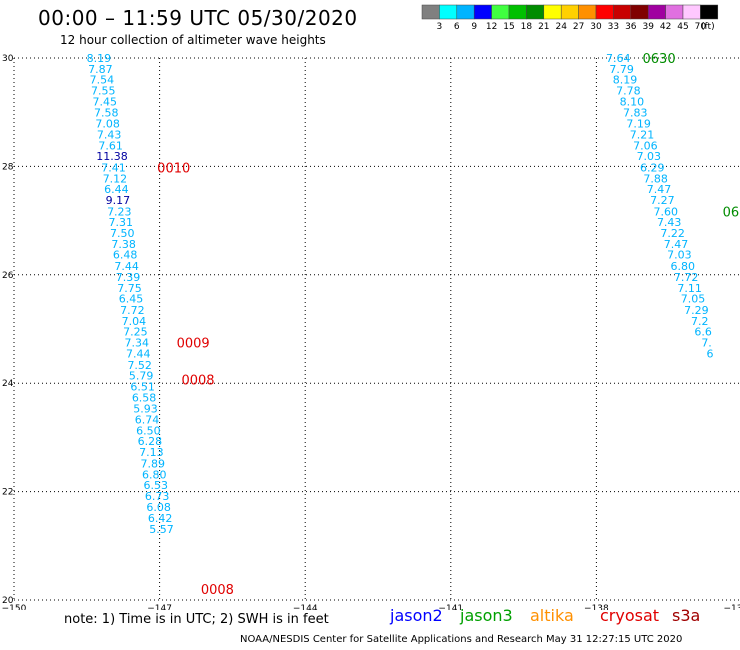 The width and height of the screenshot is (740, 650). Describe the element at coordinates (115, 178) in the screenshot. I see `wave-height-value: 7.12` at that location.